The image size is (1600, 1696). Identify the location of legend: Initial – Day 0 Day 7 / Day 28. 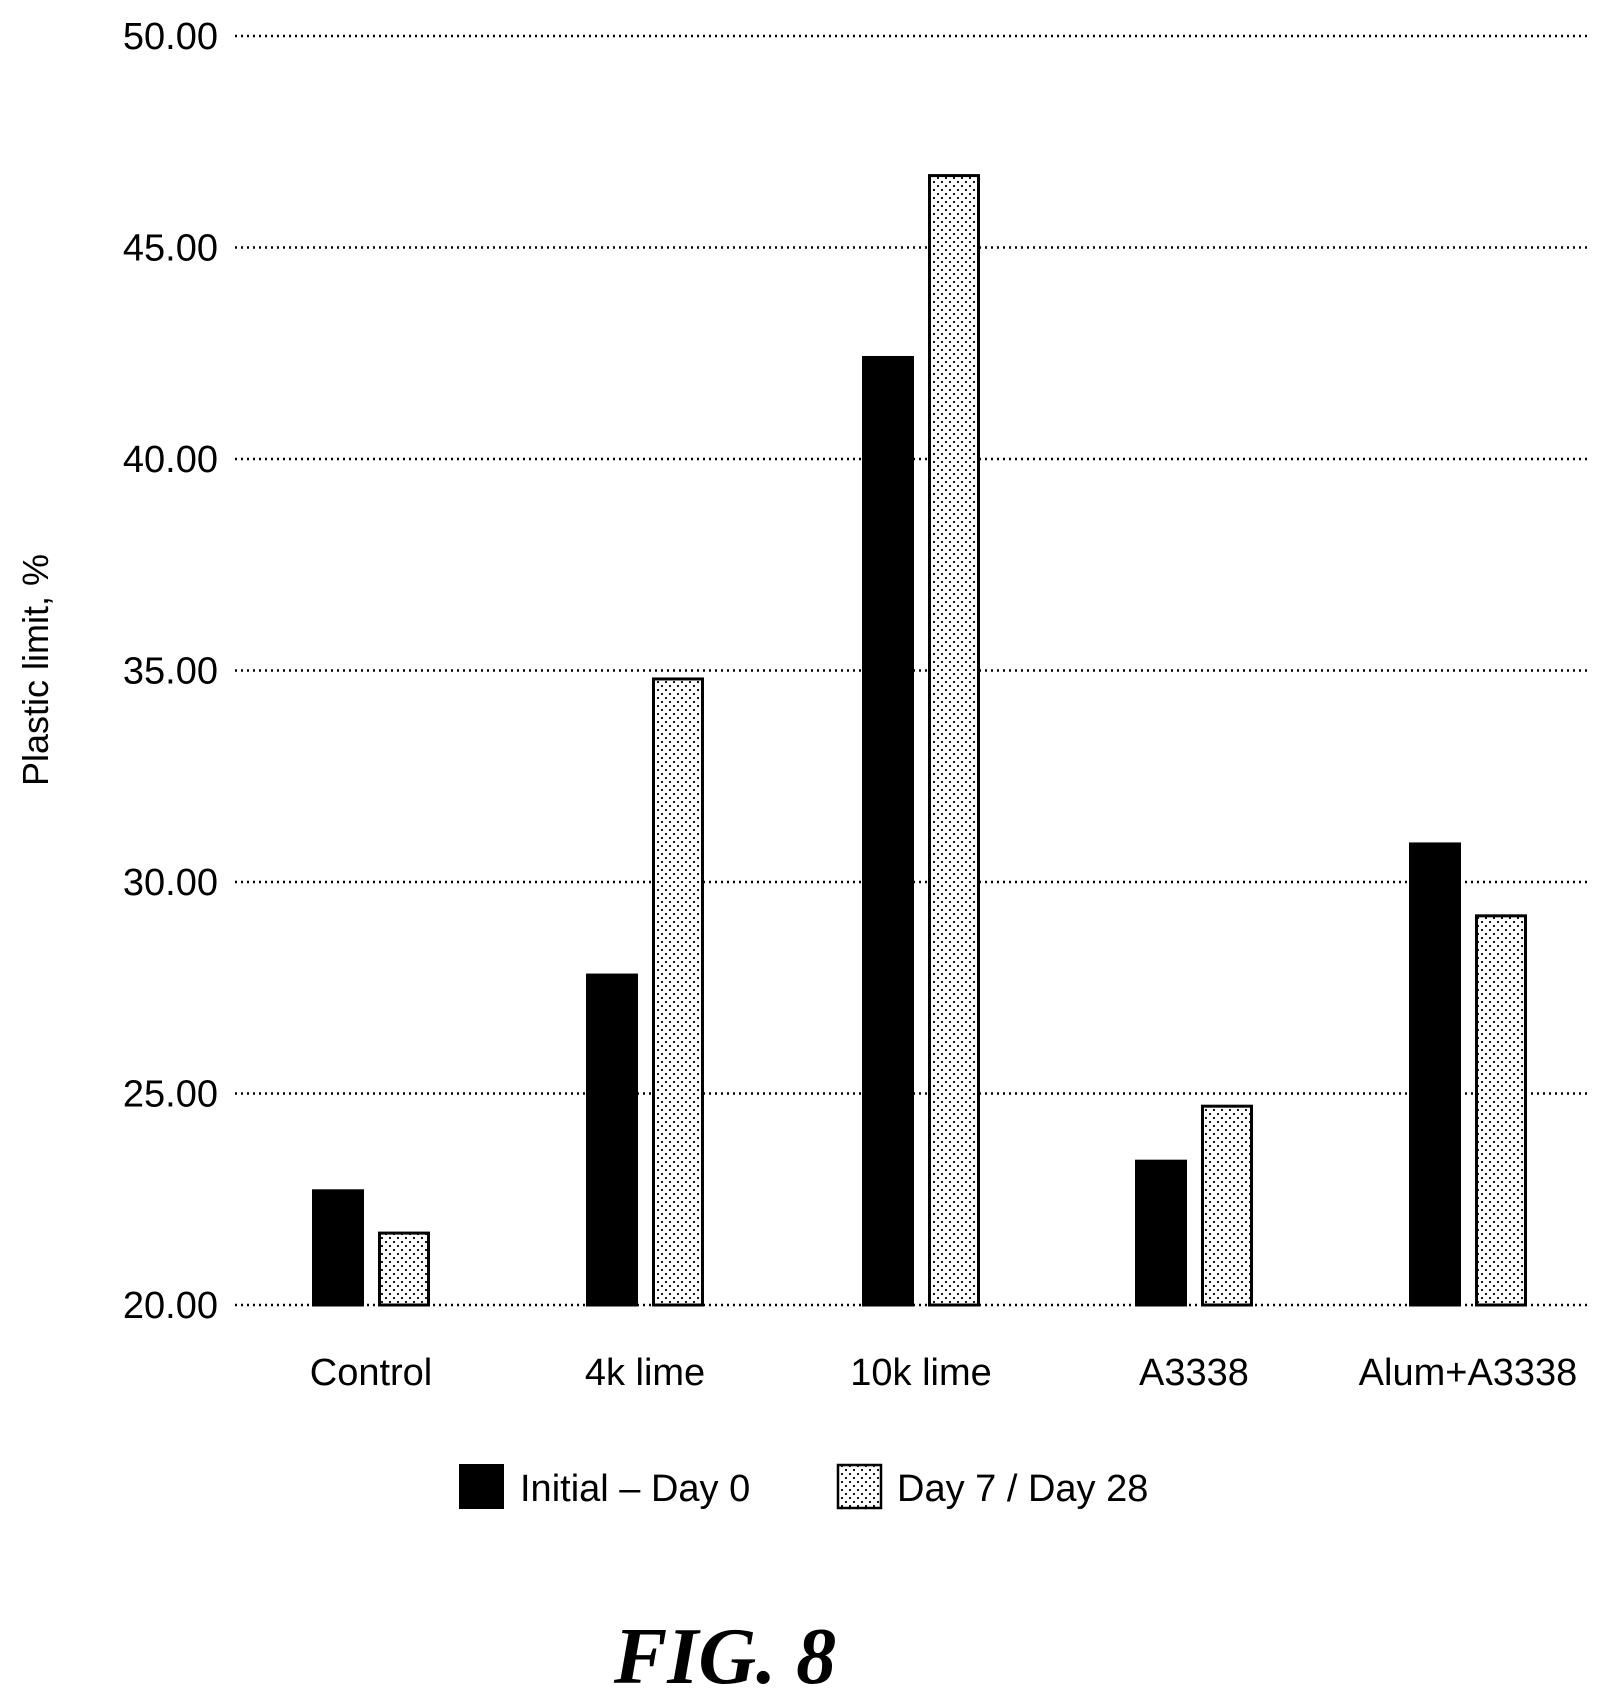
(803, 1486).